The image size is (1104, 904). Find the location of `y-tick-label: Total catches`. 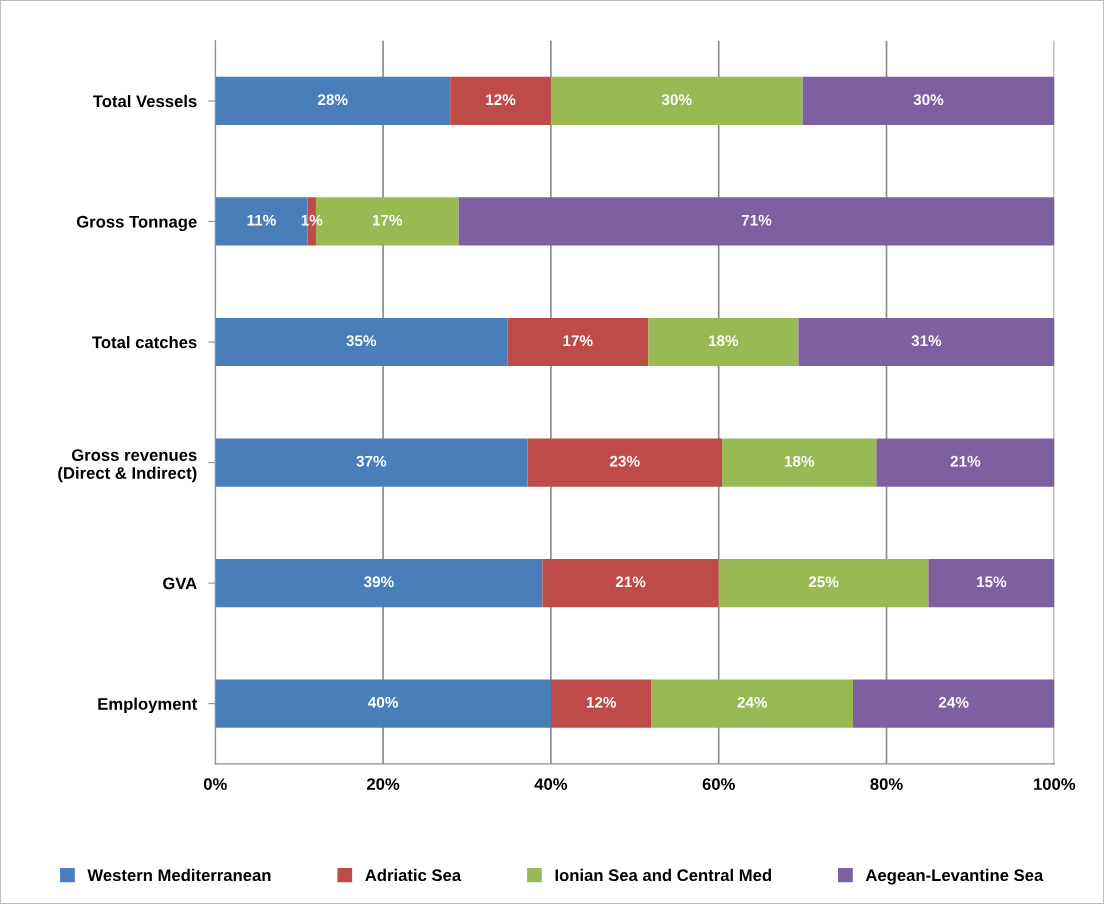

y-tick-label: Total catches is located at coordinates (144, 342).